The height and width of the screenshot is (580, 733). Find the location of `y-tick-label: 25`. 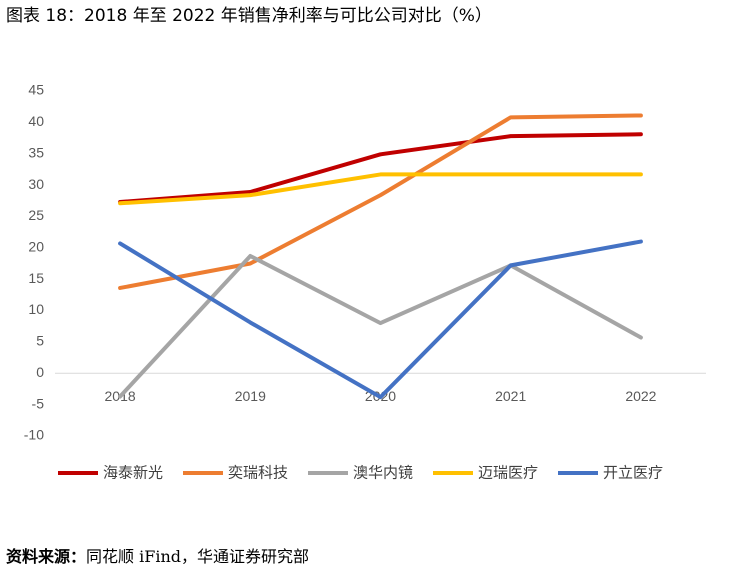

y-tick-label: 25 is located at coordinates (36, 215).